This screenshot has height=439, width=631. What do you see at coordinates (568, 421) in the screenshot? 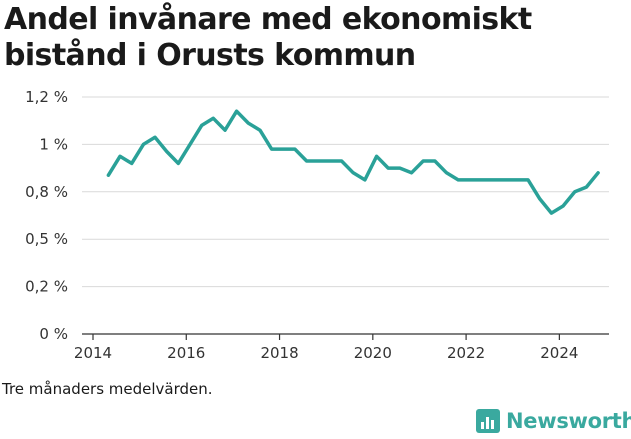
I see `brand-name: Newsworthy` at bounding box center [568, 421].